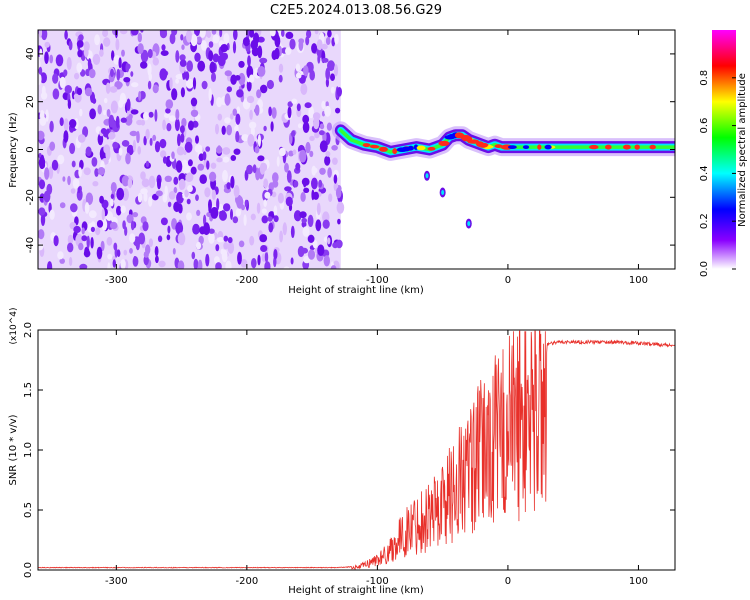 The width and height of the screenshot is (750, 600). I want to click on x-tick-label: 100, so click(638, 280).